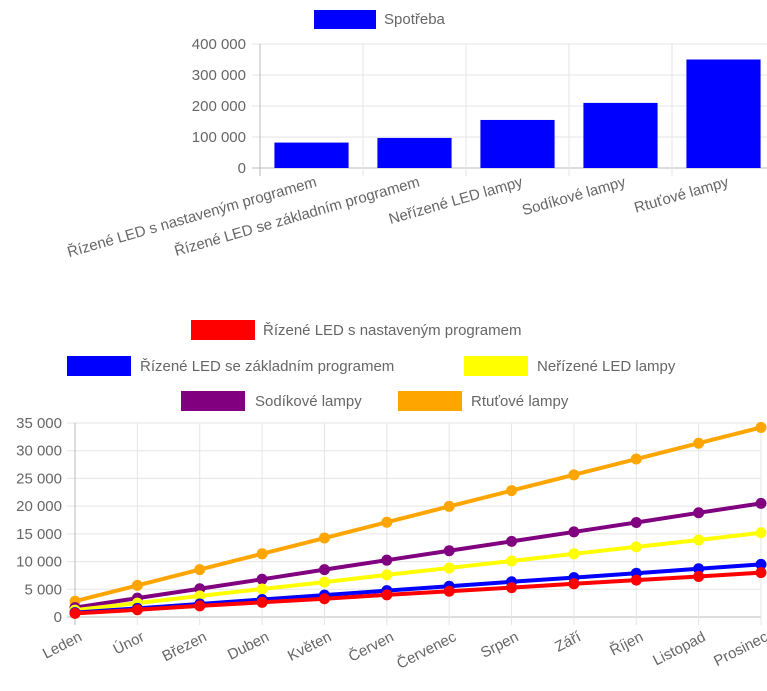  Describe the element at coordinates (219, 106) in the screenshot. I see `y-tick-label: 200 000` at that location.